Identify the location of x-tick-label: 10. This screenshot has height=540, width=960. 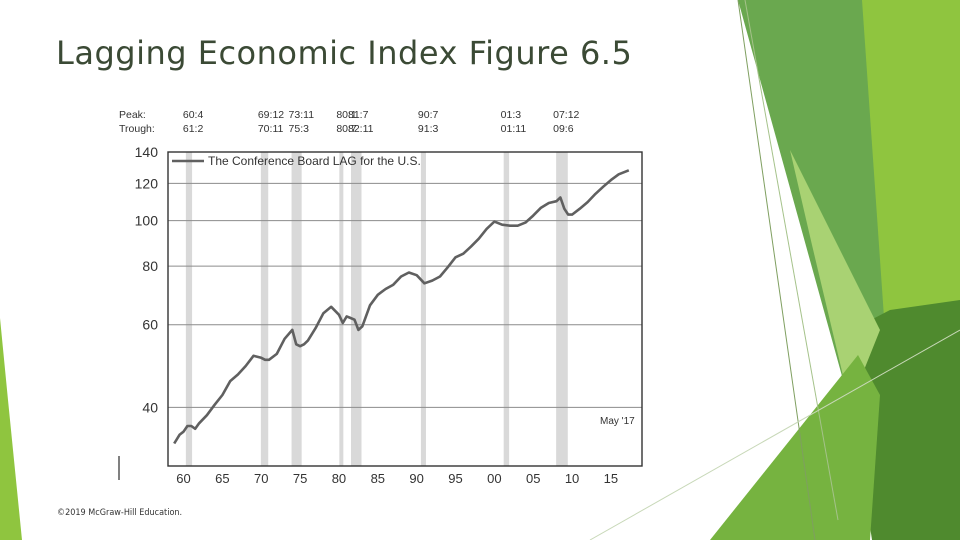
(572, 478).